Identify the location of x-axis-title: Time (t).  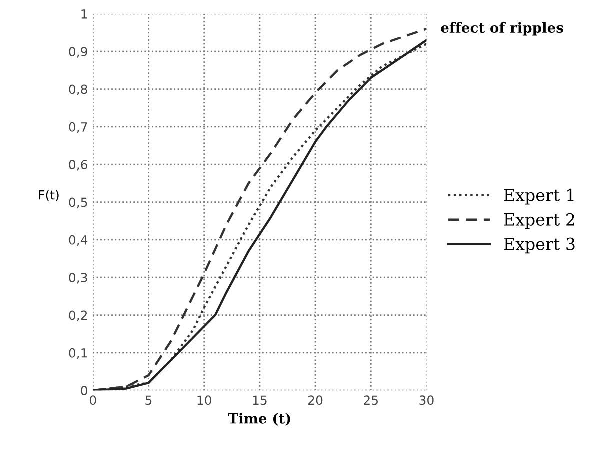
(259, 419).